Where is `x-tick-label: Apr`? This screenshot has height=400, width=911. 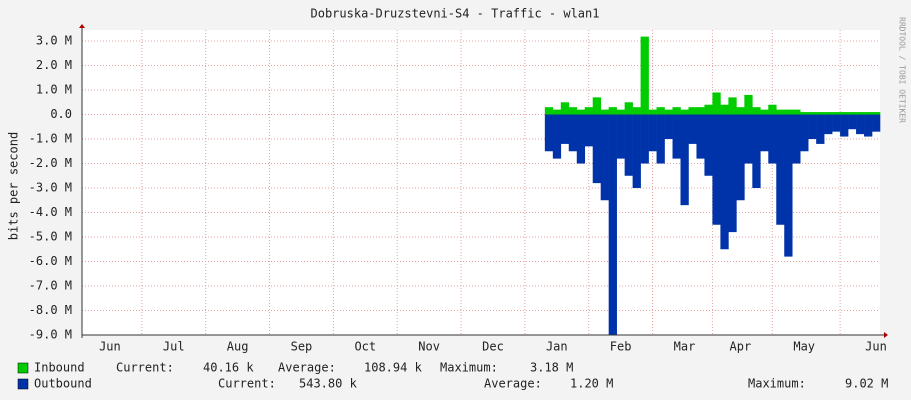
x-tick-label: Apr is located at coordinates (741, 347).